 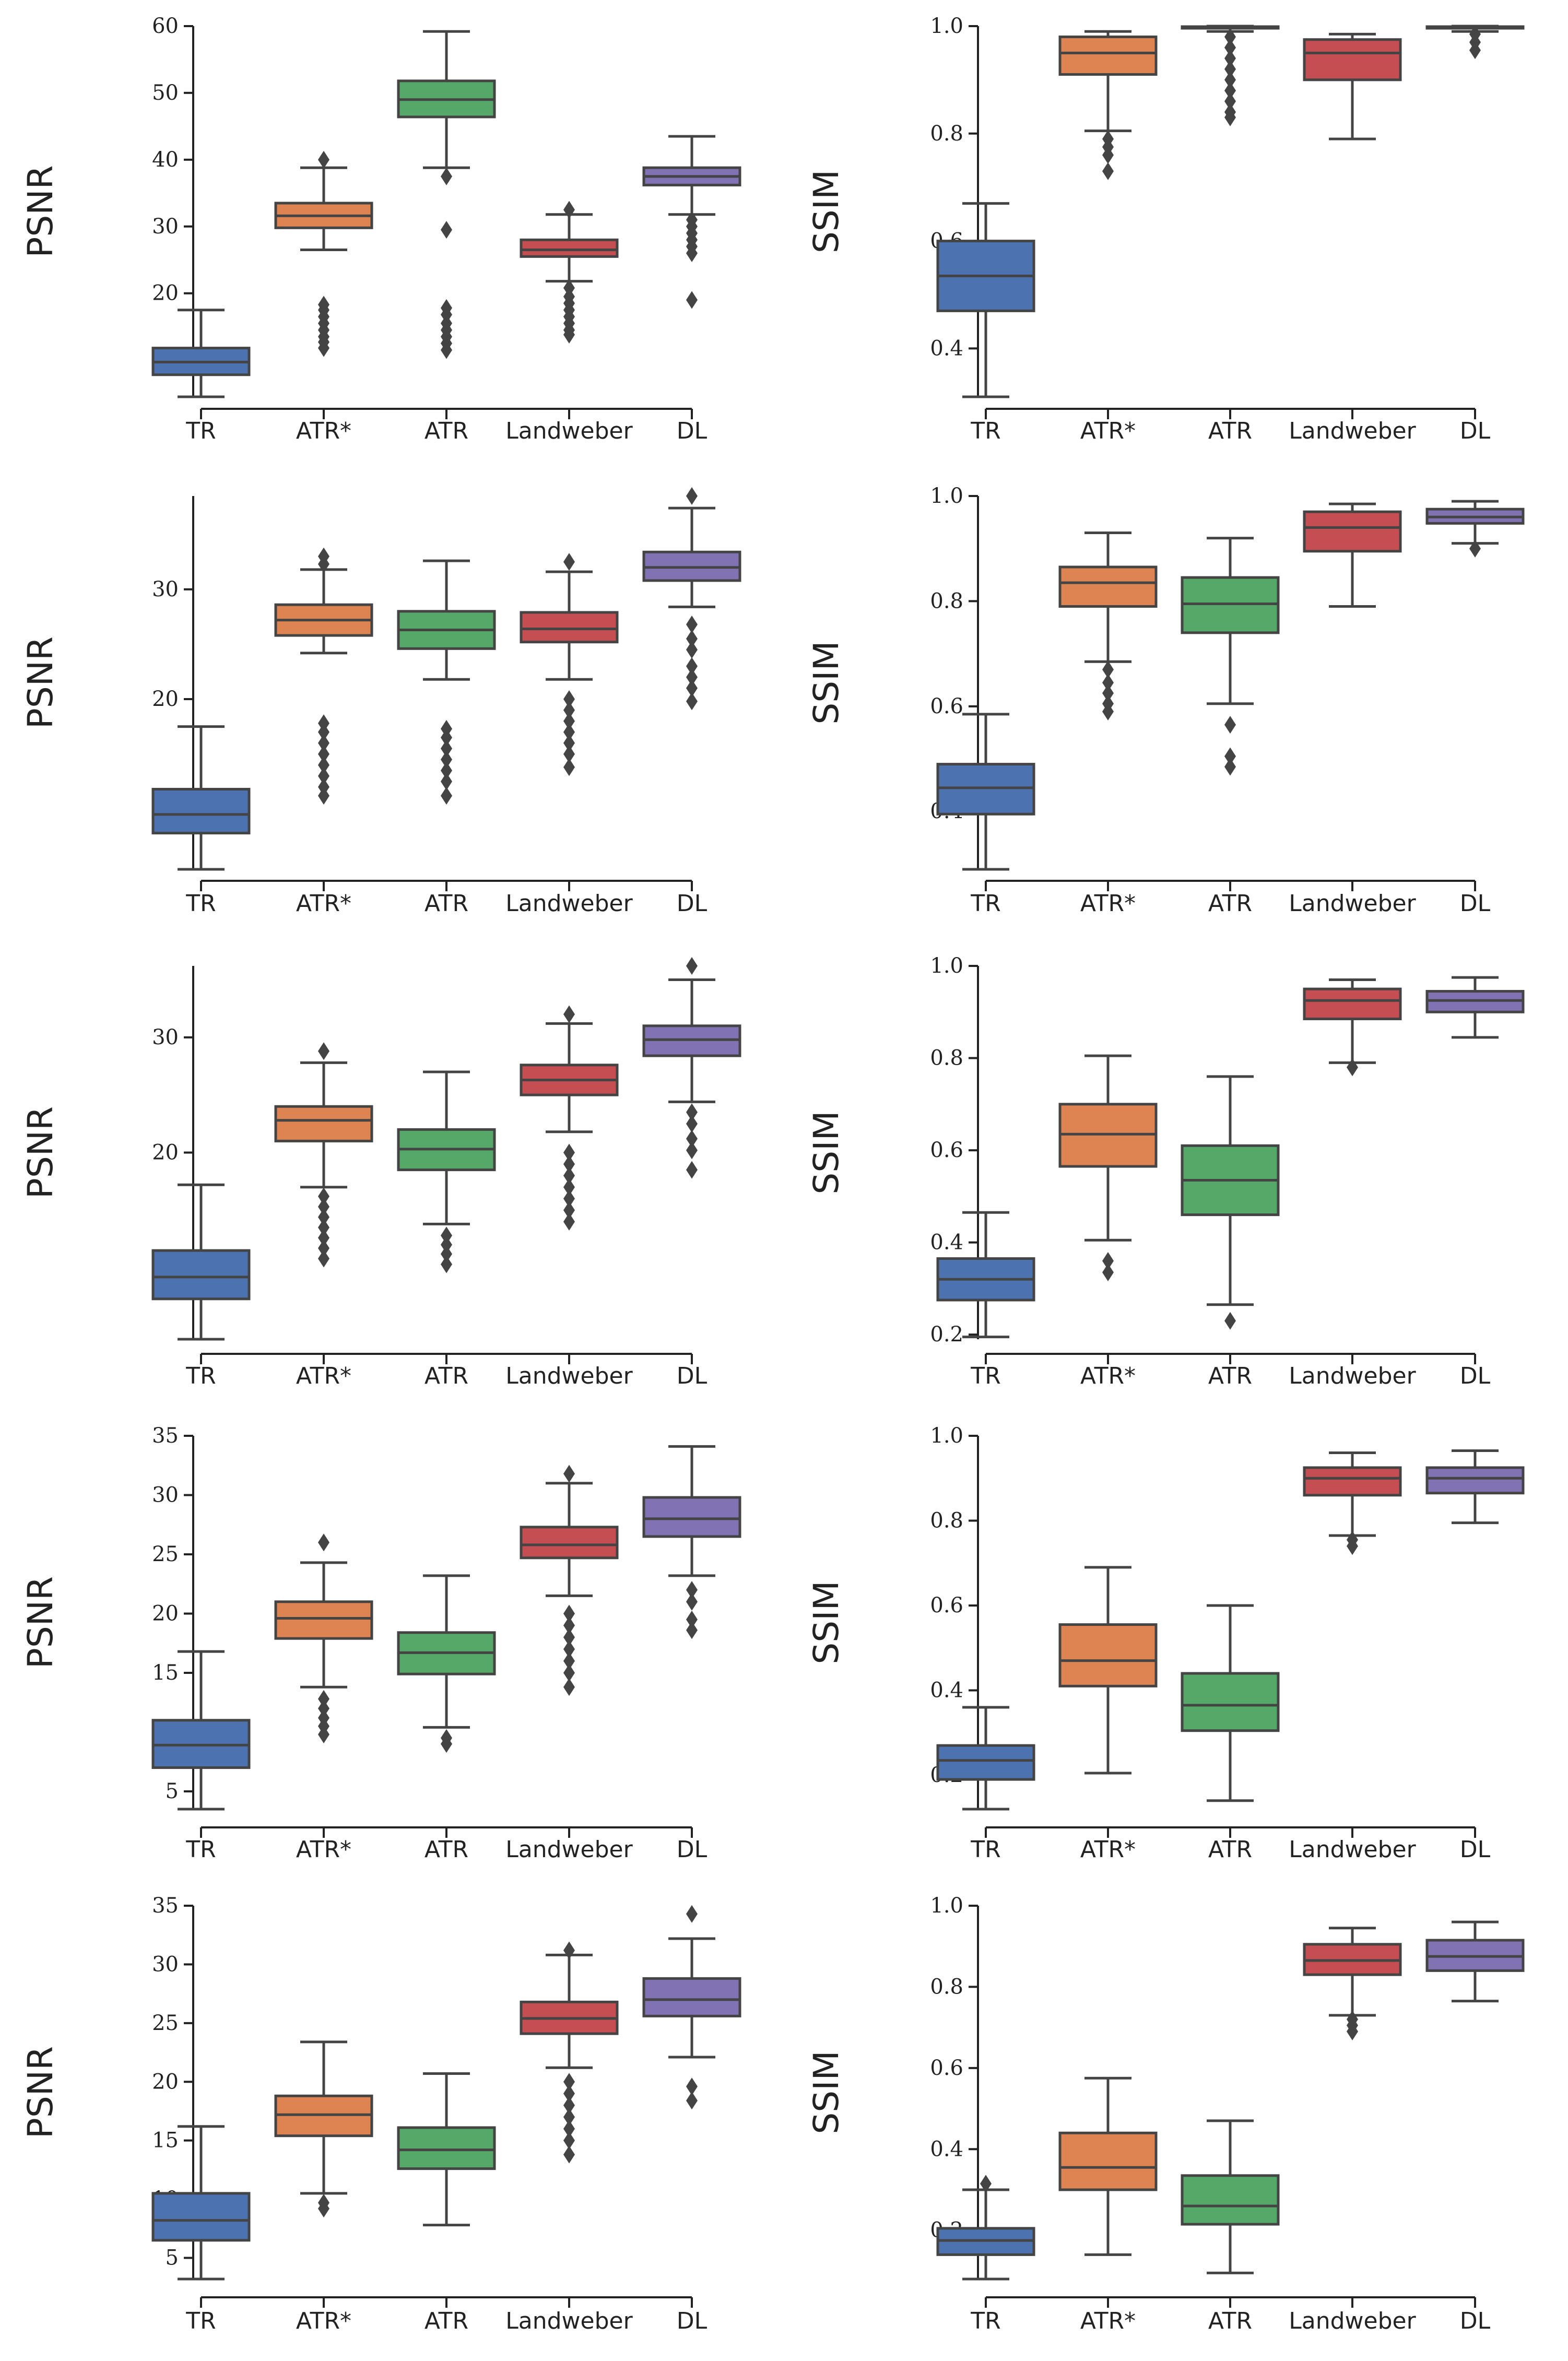 What do you see at coordinates (165, 293) in the screenshot?
I see `y-tick-label: 20` at bounding box center [165, 293].